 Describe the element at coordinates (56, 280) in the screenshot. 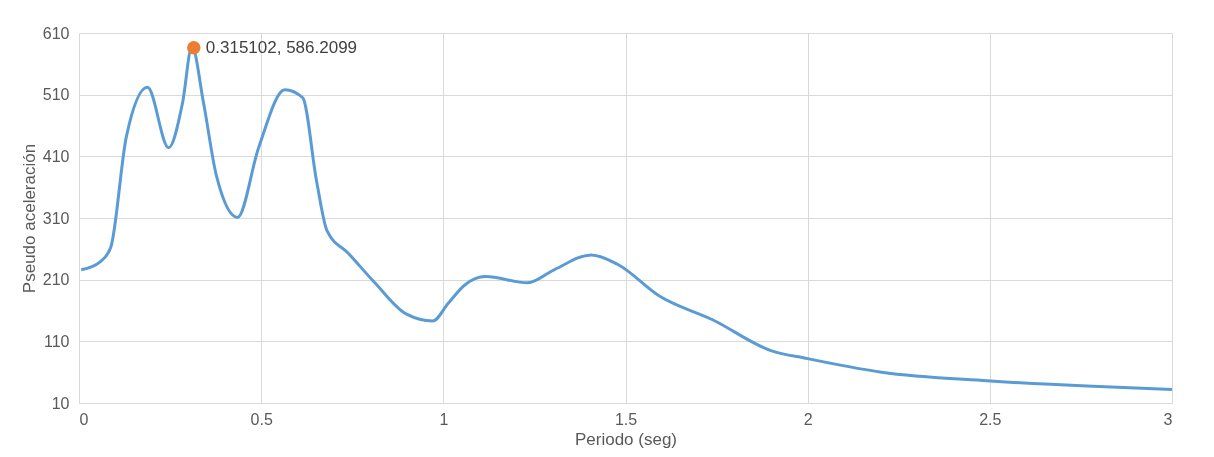

I see `y-tick-label: 210` at that location.